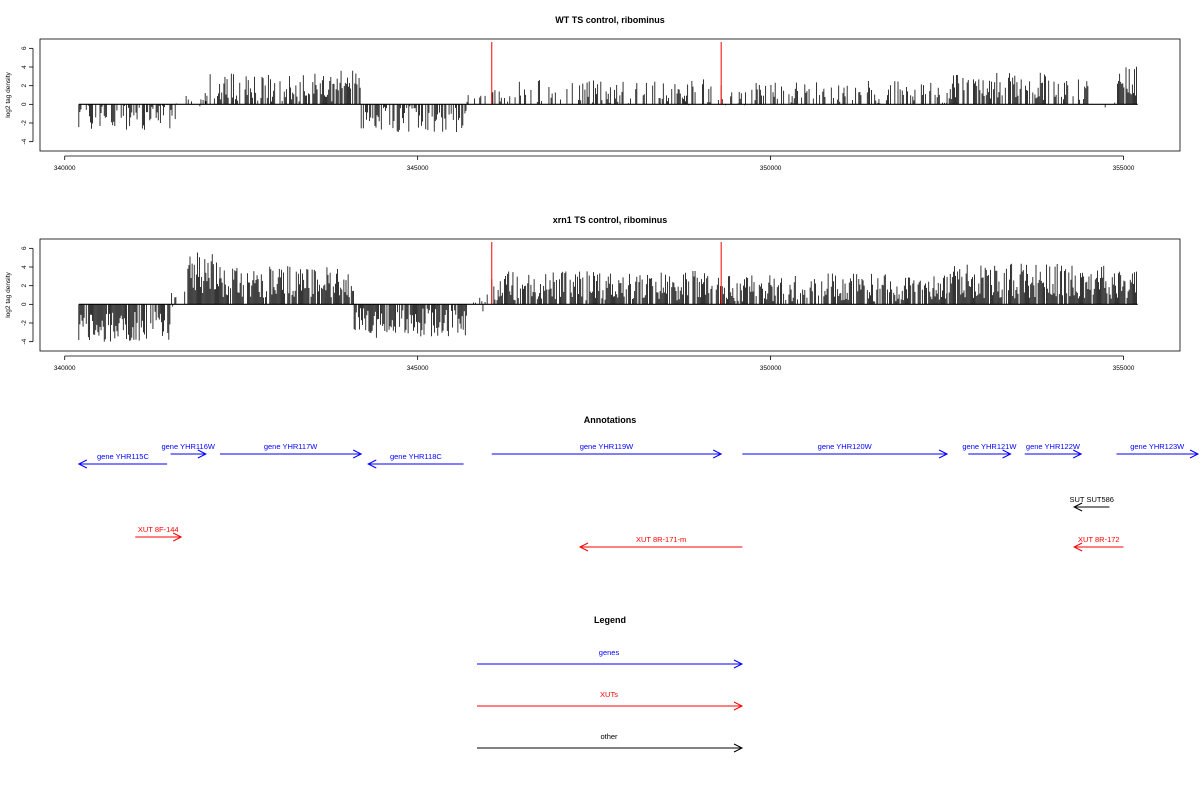  Describe the element at coordinates (989, 446) in the screenshot. I see `feature-label: gene YHR121W` at that location.